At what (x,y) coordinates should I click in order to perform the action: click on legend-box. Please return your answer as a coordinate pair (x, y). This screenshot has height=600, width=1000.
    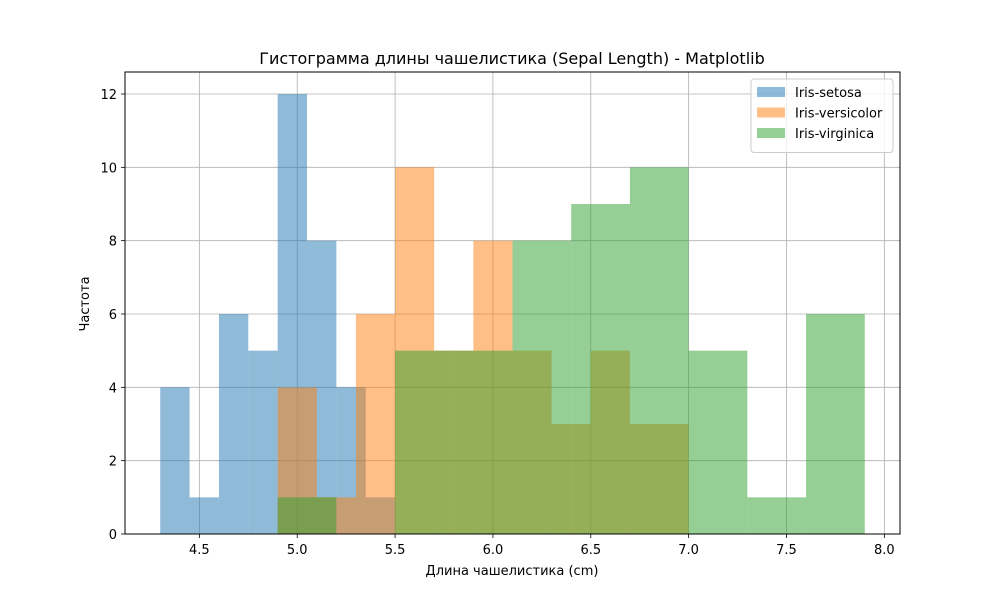
    Looking at the image, I should click on (822, 115).